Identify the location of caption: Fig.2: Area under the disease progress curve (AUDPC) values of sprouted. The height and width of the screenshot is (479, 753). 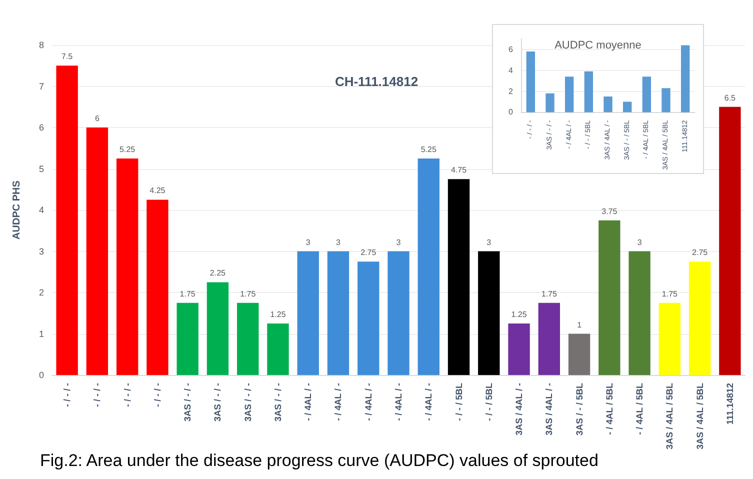
(319, 460).